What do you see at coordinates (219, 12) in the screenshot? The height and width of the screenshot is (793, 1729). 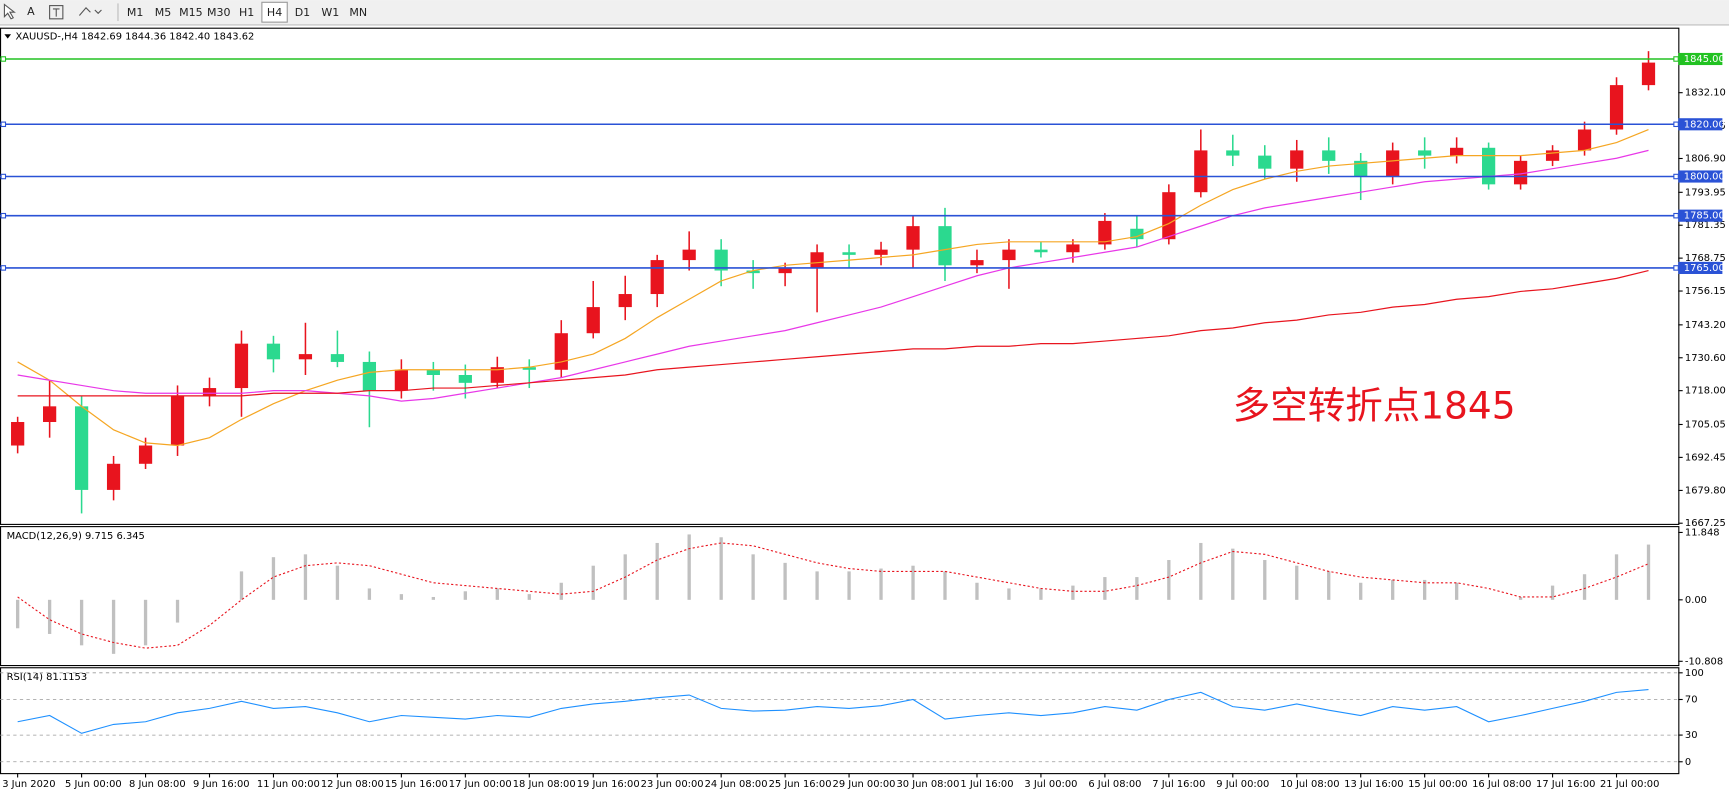 I see `timeframe-button: M30` at bounding box center [219, 12].